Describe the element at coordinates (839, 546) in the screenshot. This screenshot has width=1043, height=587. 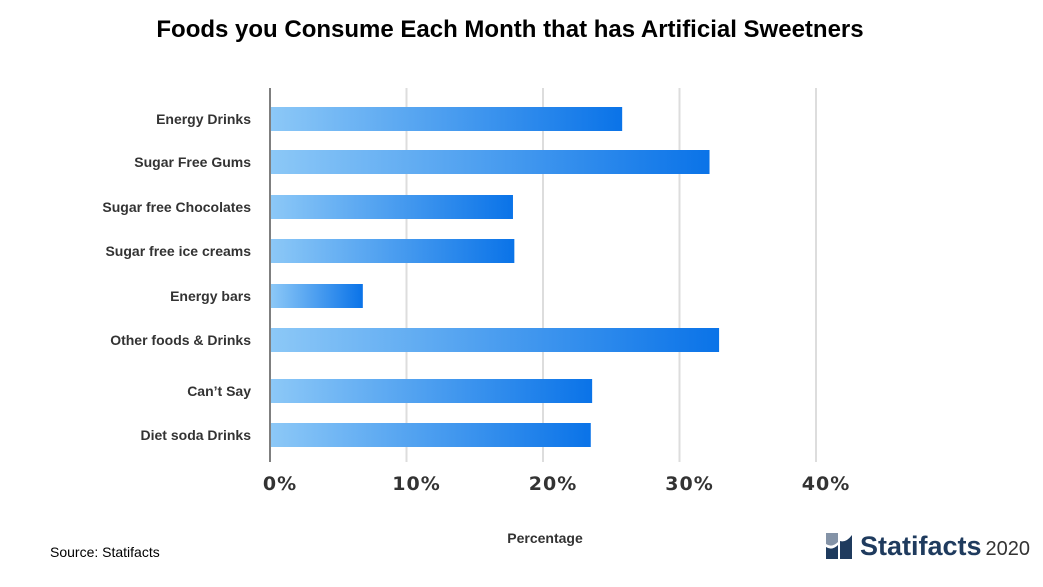
I see `statifacts-logo-icon` at that location.